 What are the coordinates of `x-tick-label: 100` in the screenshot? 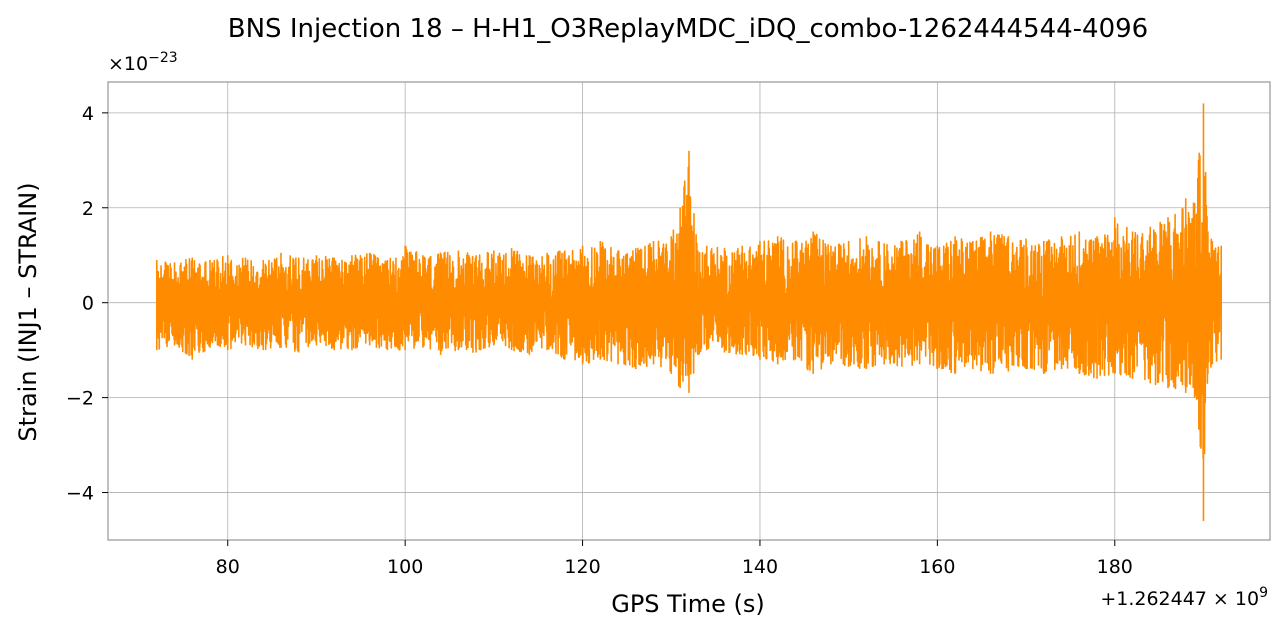 It's located at (405, 567).